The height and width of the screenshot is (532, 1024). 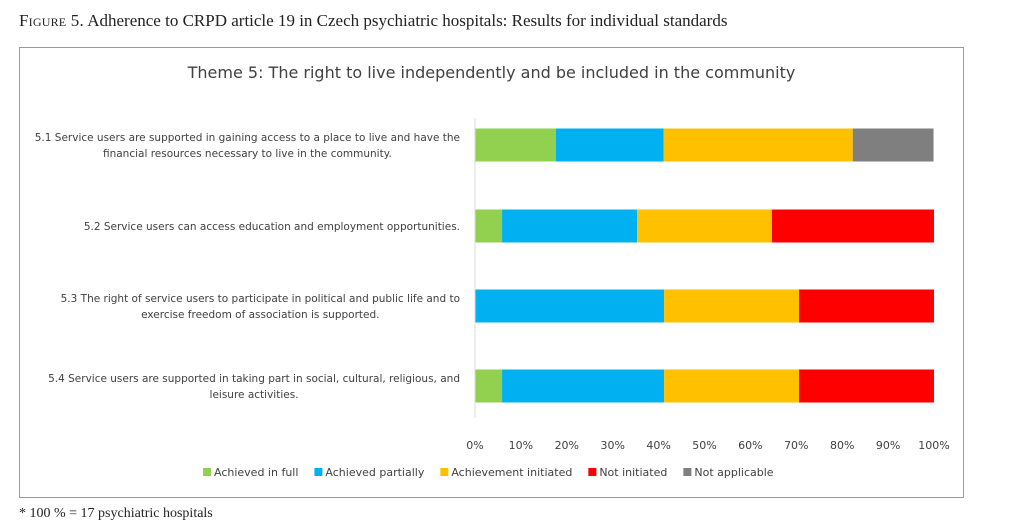 What do you see at coordinates (374, 472) in the screenshot?
I see `legend-label-2: Achieved partially` at bounding box center [374, 472].